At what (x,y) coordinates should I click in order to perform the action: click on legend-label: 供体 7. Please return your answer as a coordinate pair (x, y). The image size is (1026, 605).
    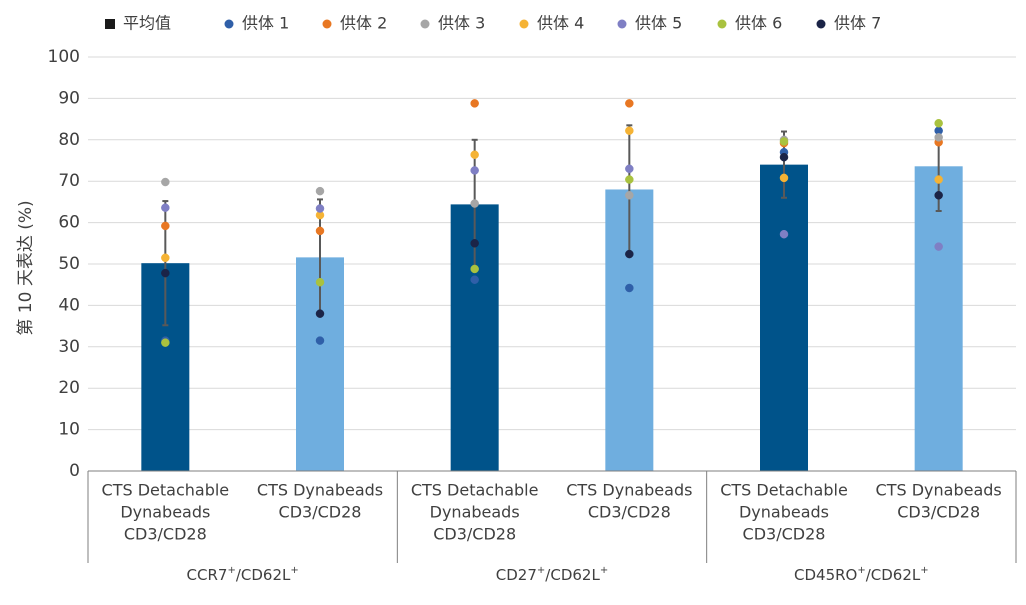
    Looking at the image, I should click on (857, 23).